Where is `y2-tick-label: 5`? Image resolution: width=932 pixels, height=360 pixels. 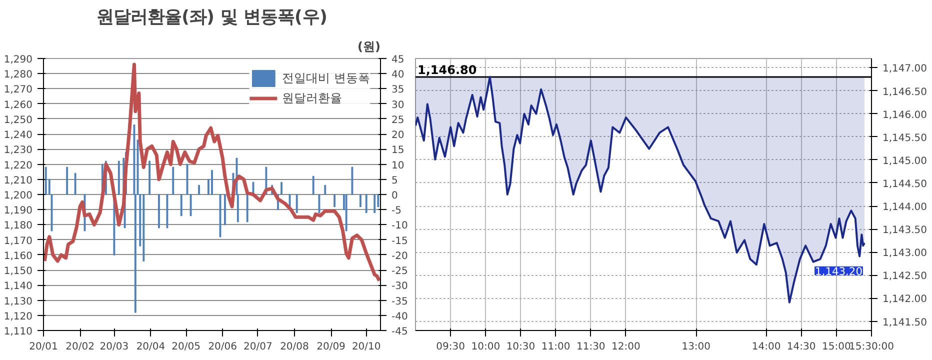
y2-tick-label: 5 is located at coordinates (395, 180).